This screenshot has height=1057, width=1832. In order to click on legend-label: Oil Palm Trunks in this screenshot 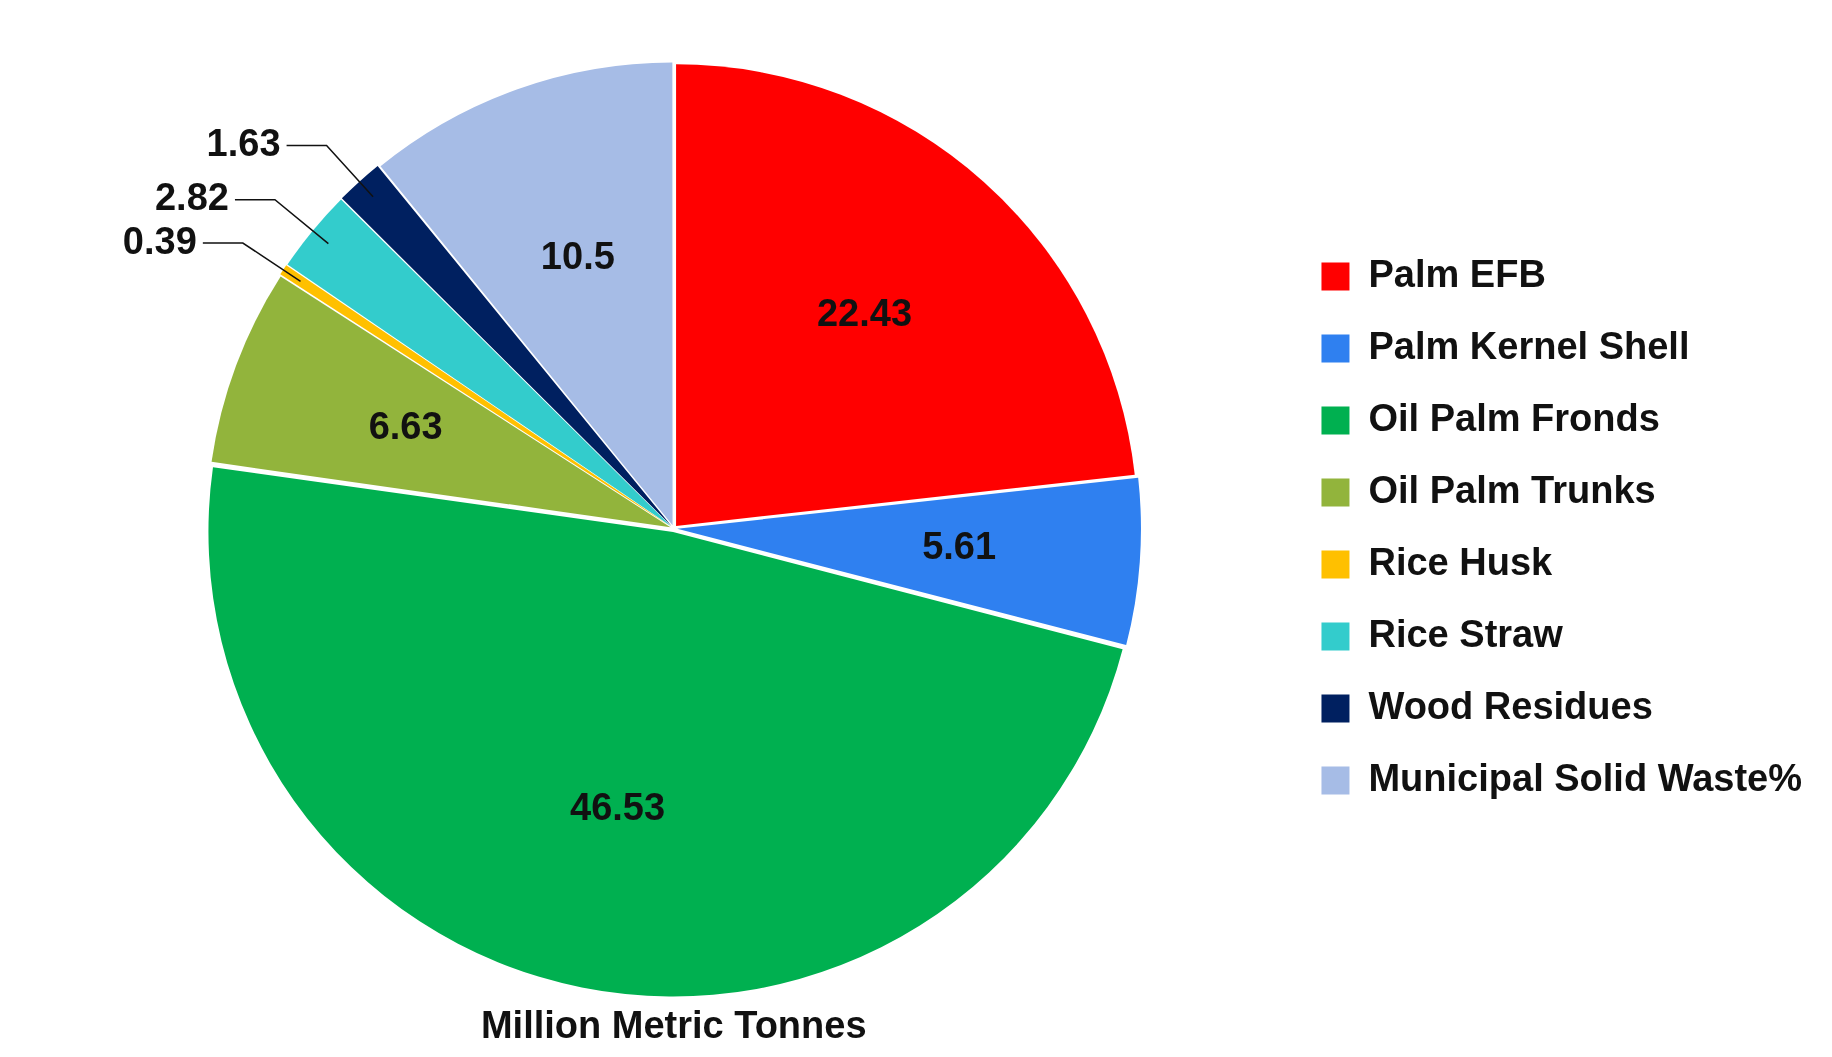, I will do `click(1512, 489)`.